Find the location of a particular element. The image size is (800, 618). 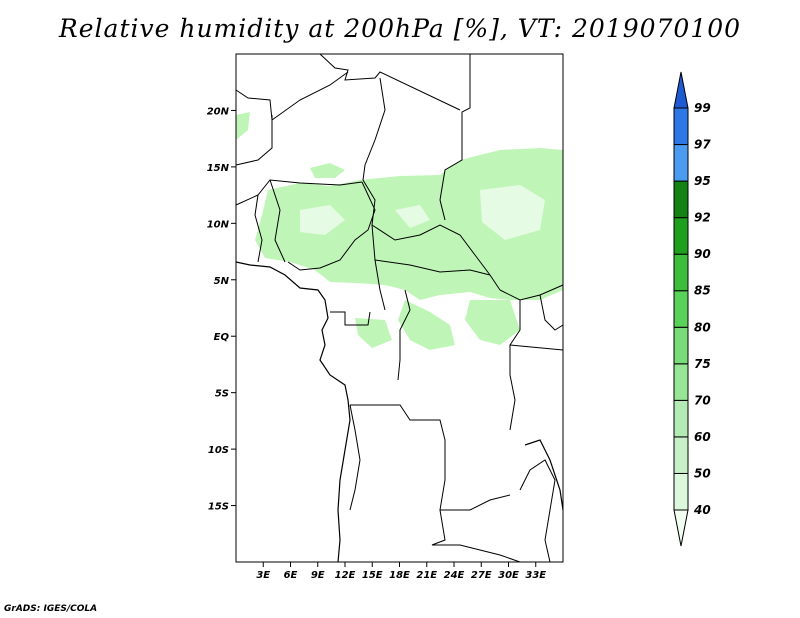

lon-tick-label: 24E is located at coordinates (454, 575).